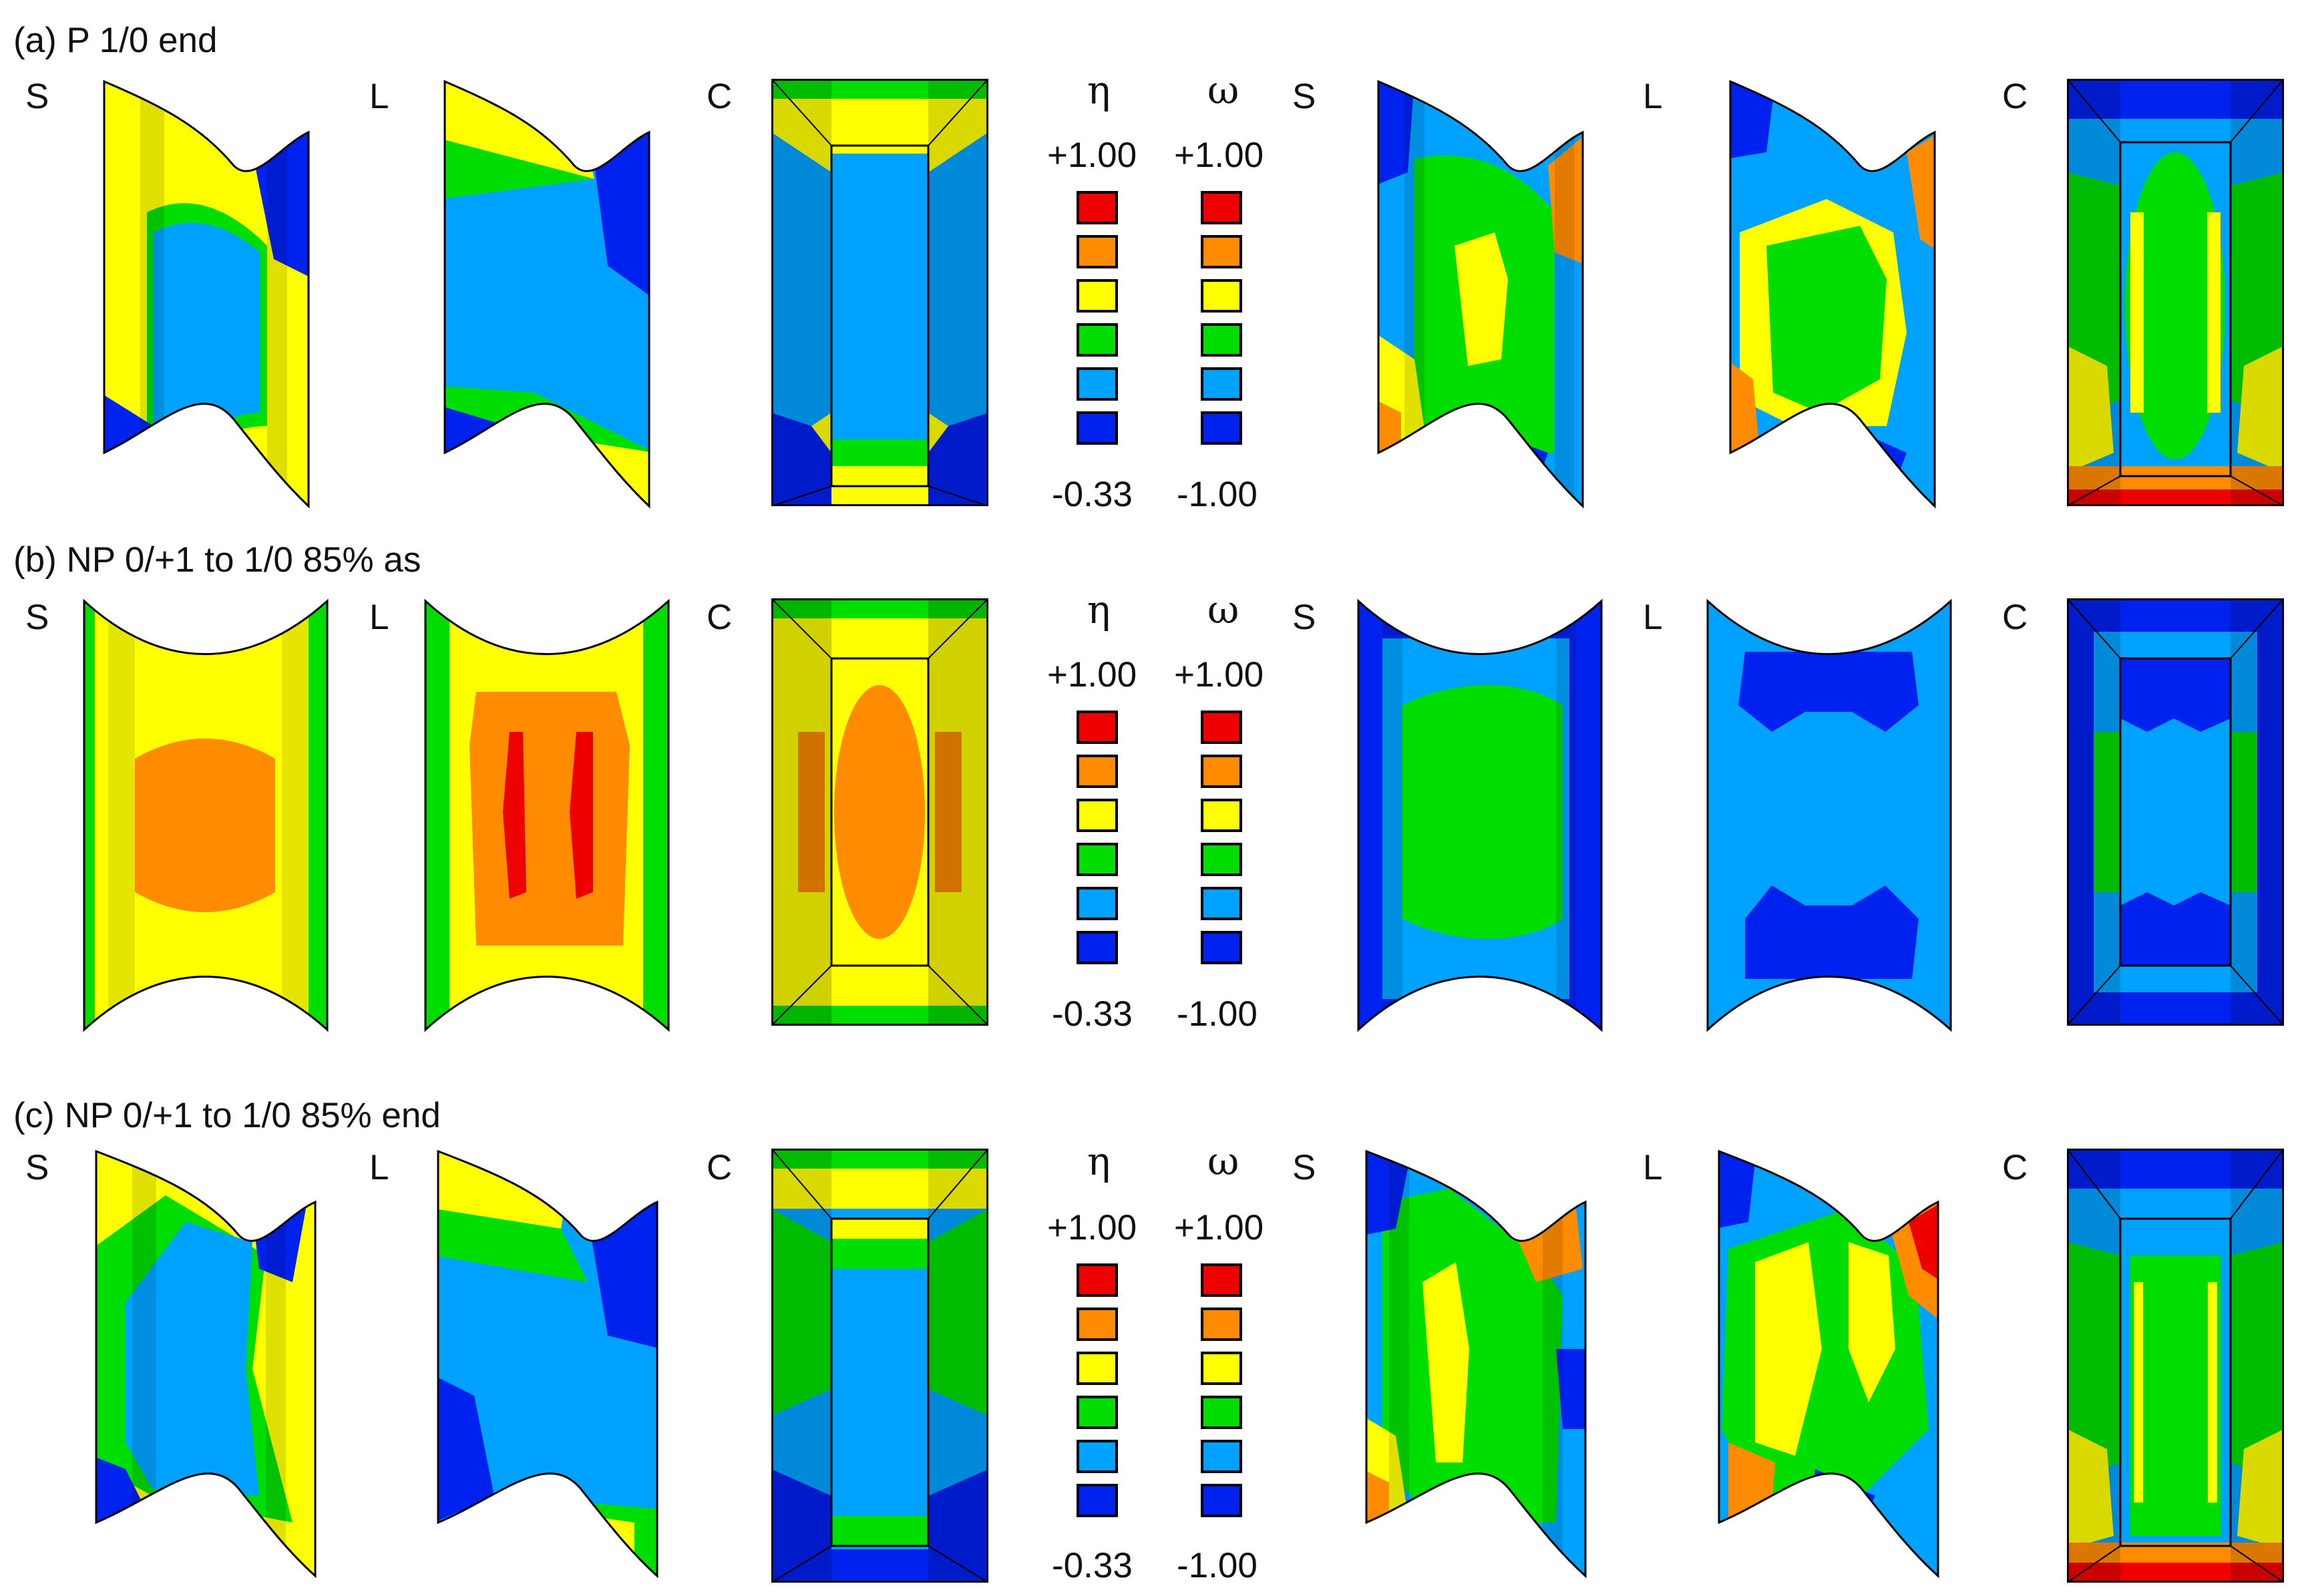  What do you see at coordinates (2015, 618) in the screenshot?
I see `row-b-omega-c-label: C` at bounding box center [2015, 618].